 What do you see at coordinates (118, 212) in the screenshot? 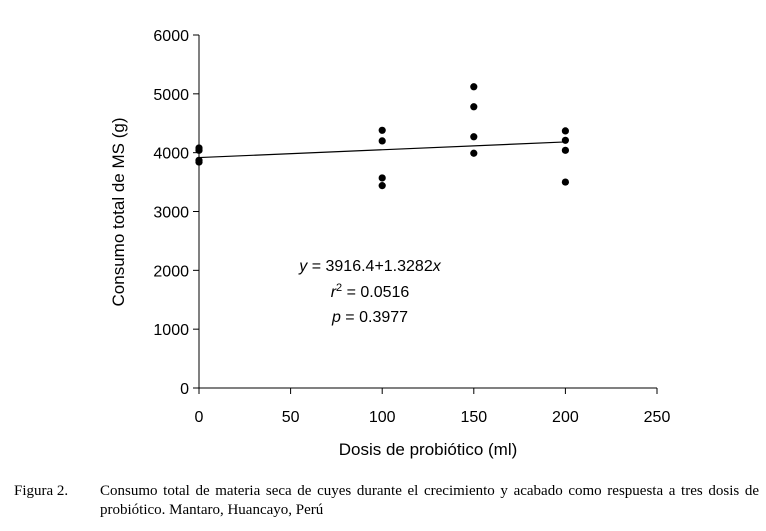
I see `y-axis-title: Consumo total de MS (g)` at bounding box center [118, 212].